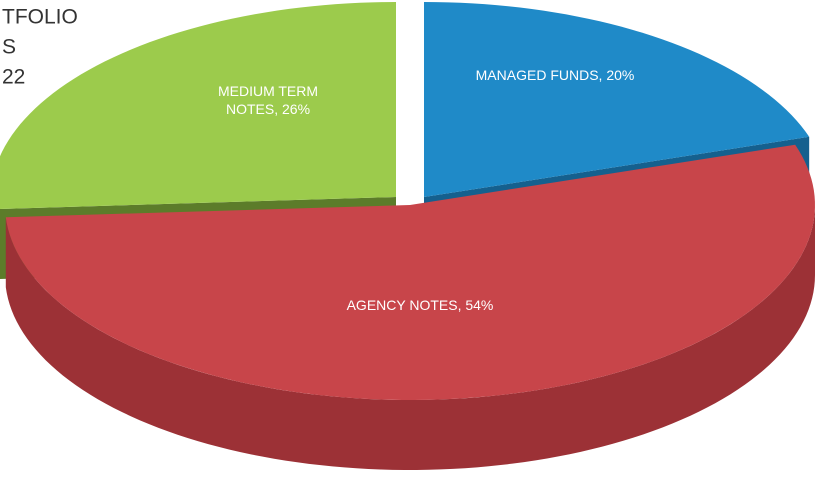 The image size is (823, 492). I want to click on title-line: TFOLIO, so click(40, 17).